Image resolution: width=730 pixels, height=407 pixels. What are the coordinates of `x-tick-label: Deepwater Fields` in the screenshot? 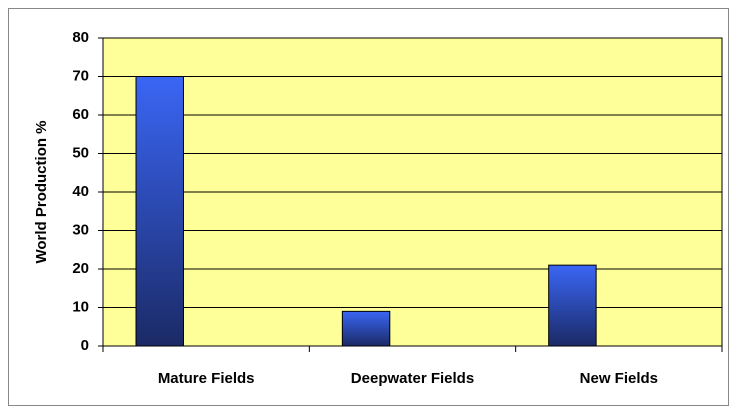 It's located at (412, 378).